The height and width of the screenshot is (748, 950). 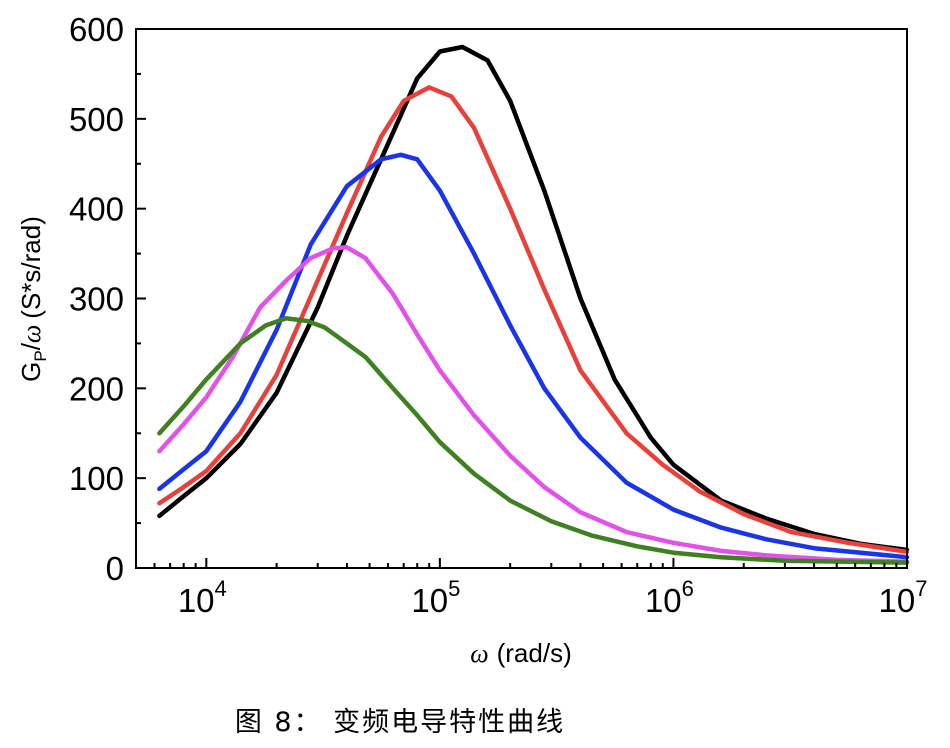 What do you see at coordinates (96, 119) in the screenshot?
I see `y-tick-label: 500` at bounding box center [96, 119].